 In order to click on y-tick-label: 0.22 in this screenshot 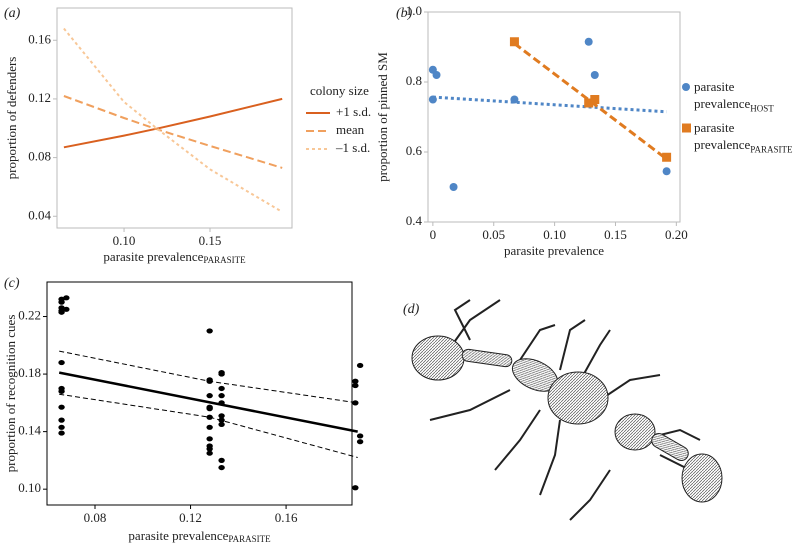, I will do `click(29, 315)`.